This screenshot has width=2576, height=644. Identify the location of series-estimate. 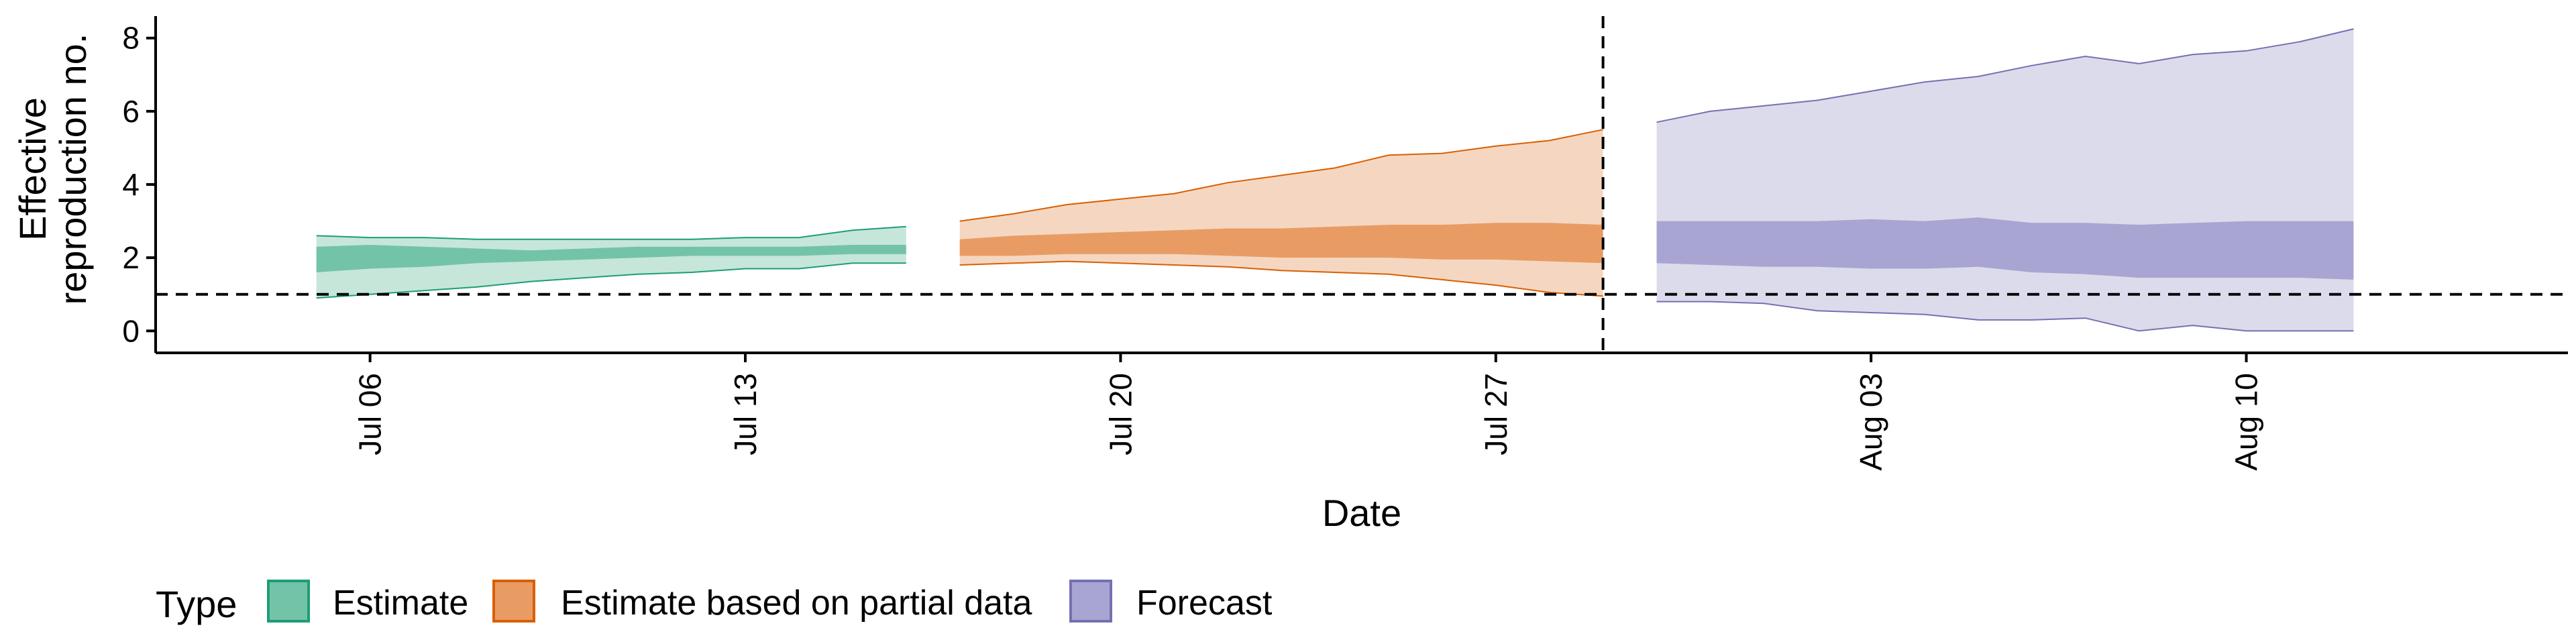
(611, 262).